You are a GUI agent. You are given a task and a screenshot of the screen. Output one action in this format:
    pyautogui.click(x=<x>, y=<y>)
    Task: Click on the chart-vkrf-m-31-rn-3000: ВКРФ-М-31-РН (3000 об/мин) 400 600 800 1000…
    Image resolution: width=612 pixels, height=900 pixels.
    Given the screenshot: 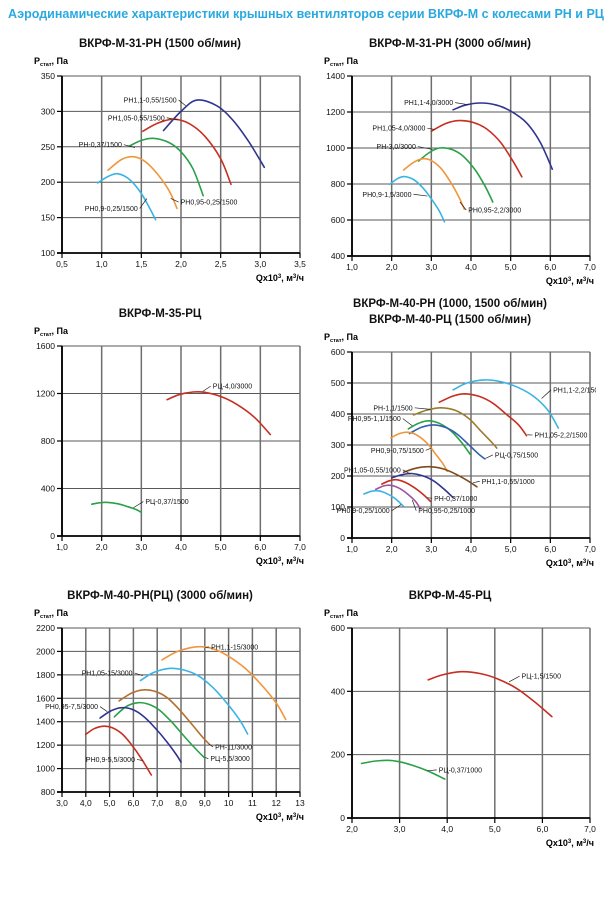 What is the action you would take?
    pyautogui.click(x=450, y=163)
    